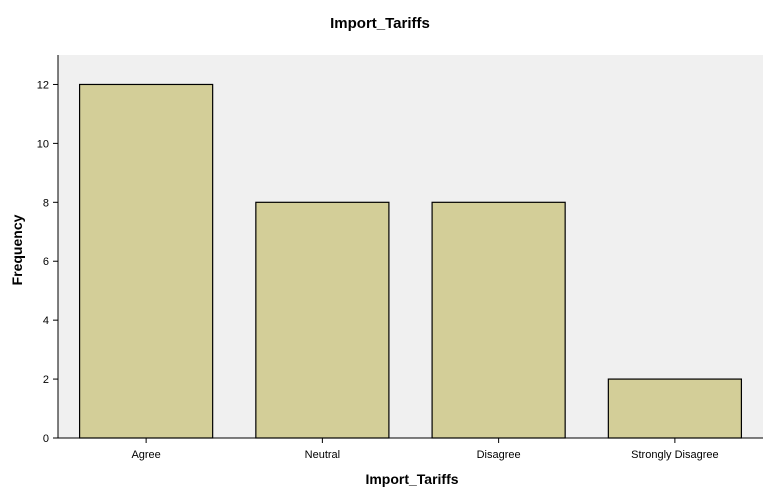 This screenshot has width=763, height=488. What do you see at coordinates (380, 23) in the screenshot?
I see `chart-title: Import_Tariffs` at bounding box center [380, 23].